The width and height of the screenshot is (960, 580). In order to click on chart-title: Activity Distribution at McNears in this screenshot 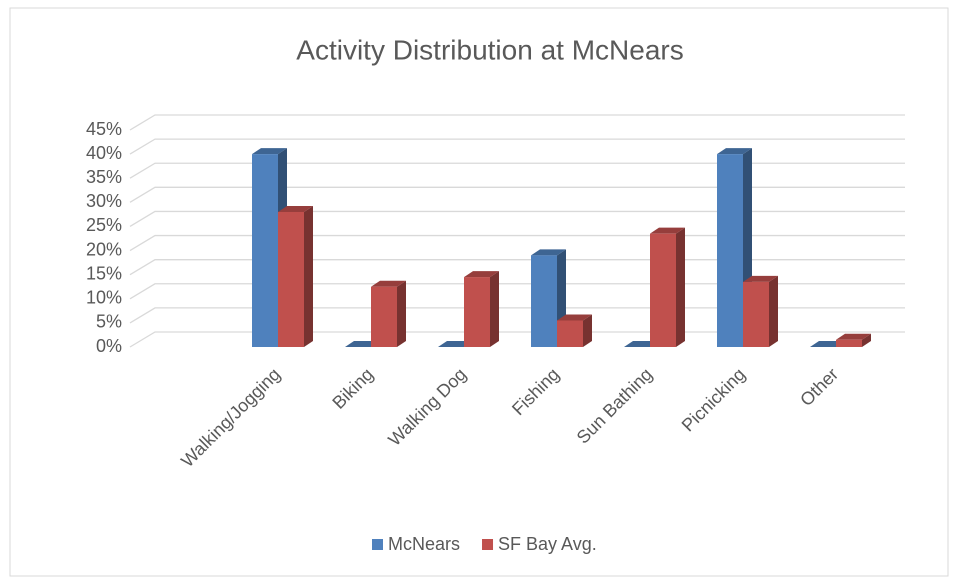, I will do `click(489, 49)`.